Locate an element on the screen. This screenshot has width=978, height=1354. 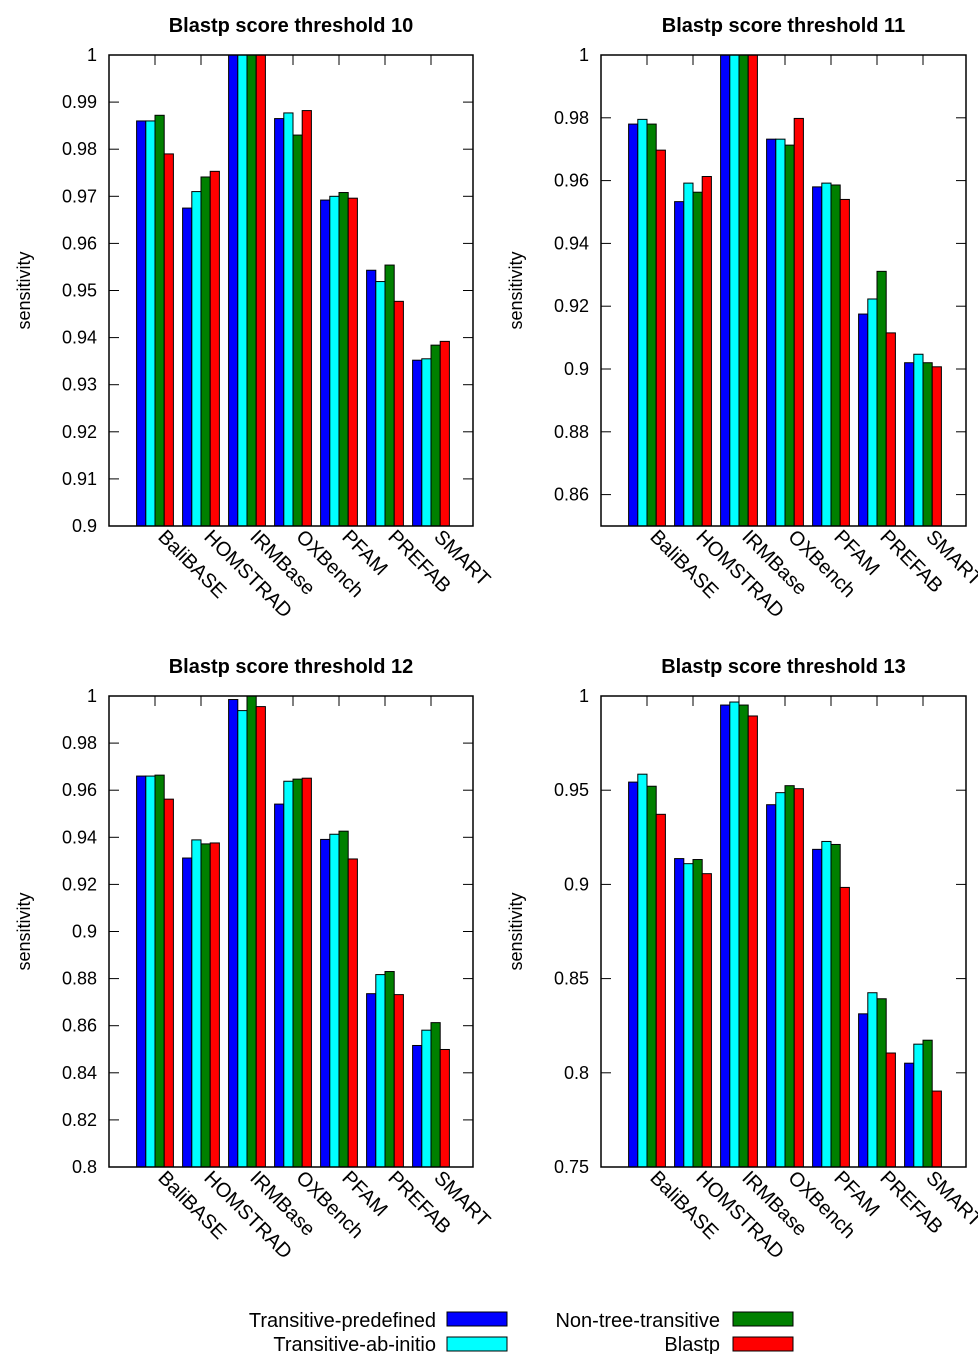
y-tick-label: 0.96 is located at coordinates (79, 243).